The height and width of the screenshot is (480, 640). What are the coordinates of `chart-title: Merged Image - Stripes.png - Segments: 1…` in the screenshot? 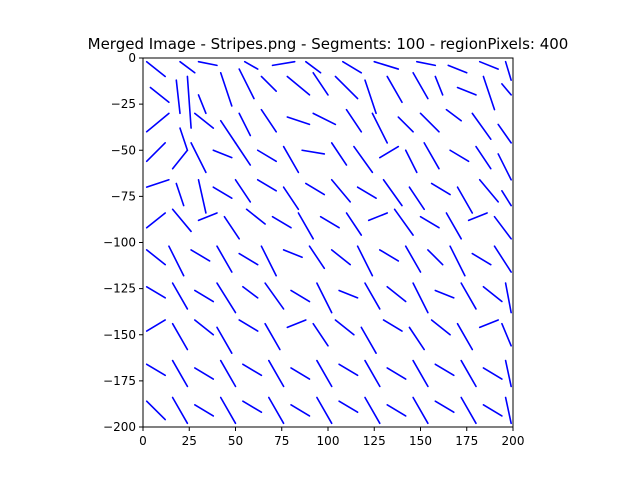 It's located at (328, 44).